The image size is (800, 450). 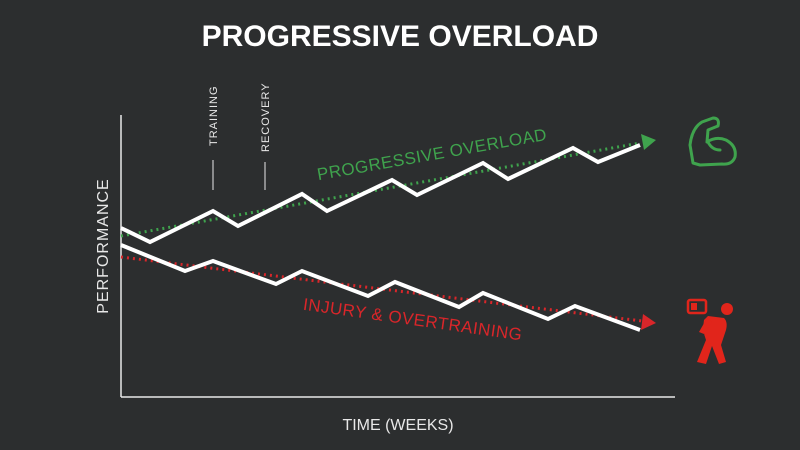 What do you see at coordinates (380, 194) in the screenshot?
I see `progressive-line` at bounding box center [380, 194].